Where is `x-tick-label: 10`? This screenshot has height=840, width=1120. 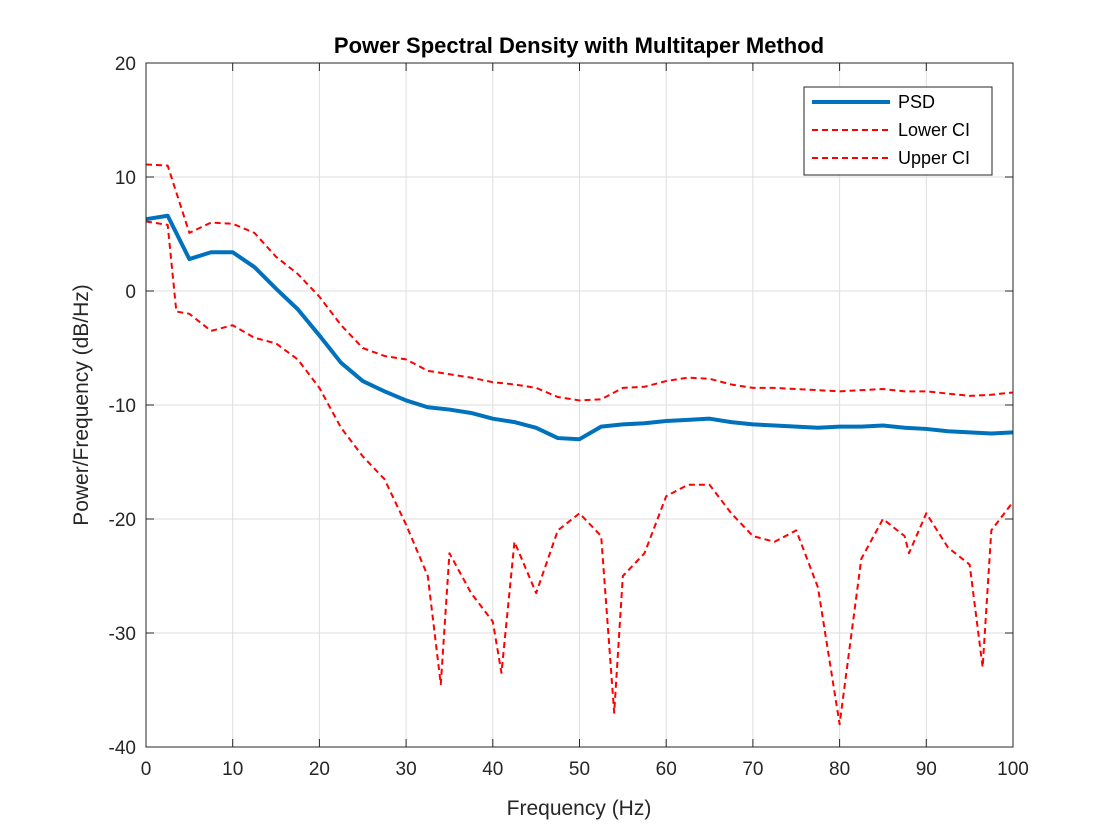 x-tick-label: 10 is located at coordinates (232, 769).